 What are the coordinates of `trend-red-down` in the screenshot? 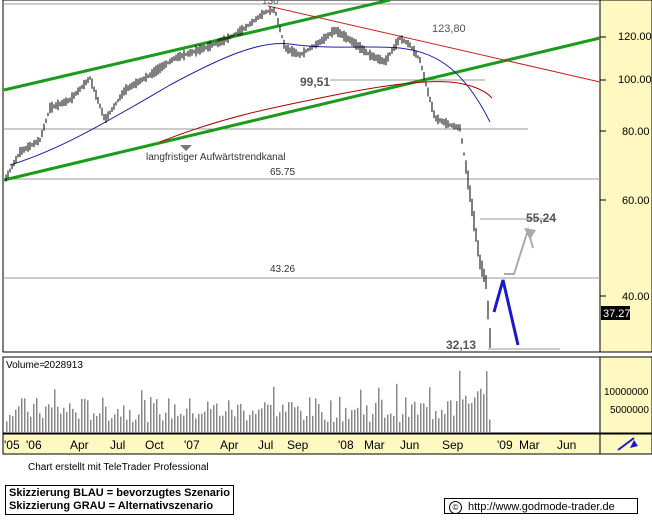 It's located at (434, 44).